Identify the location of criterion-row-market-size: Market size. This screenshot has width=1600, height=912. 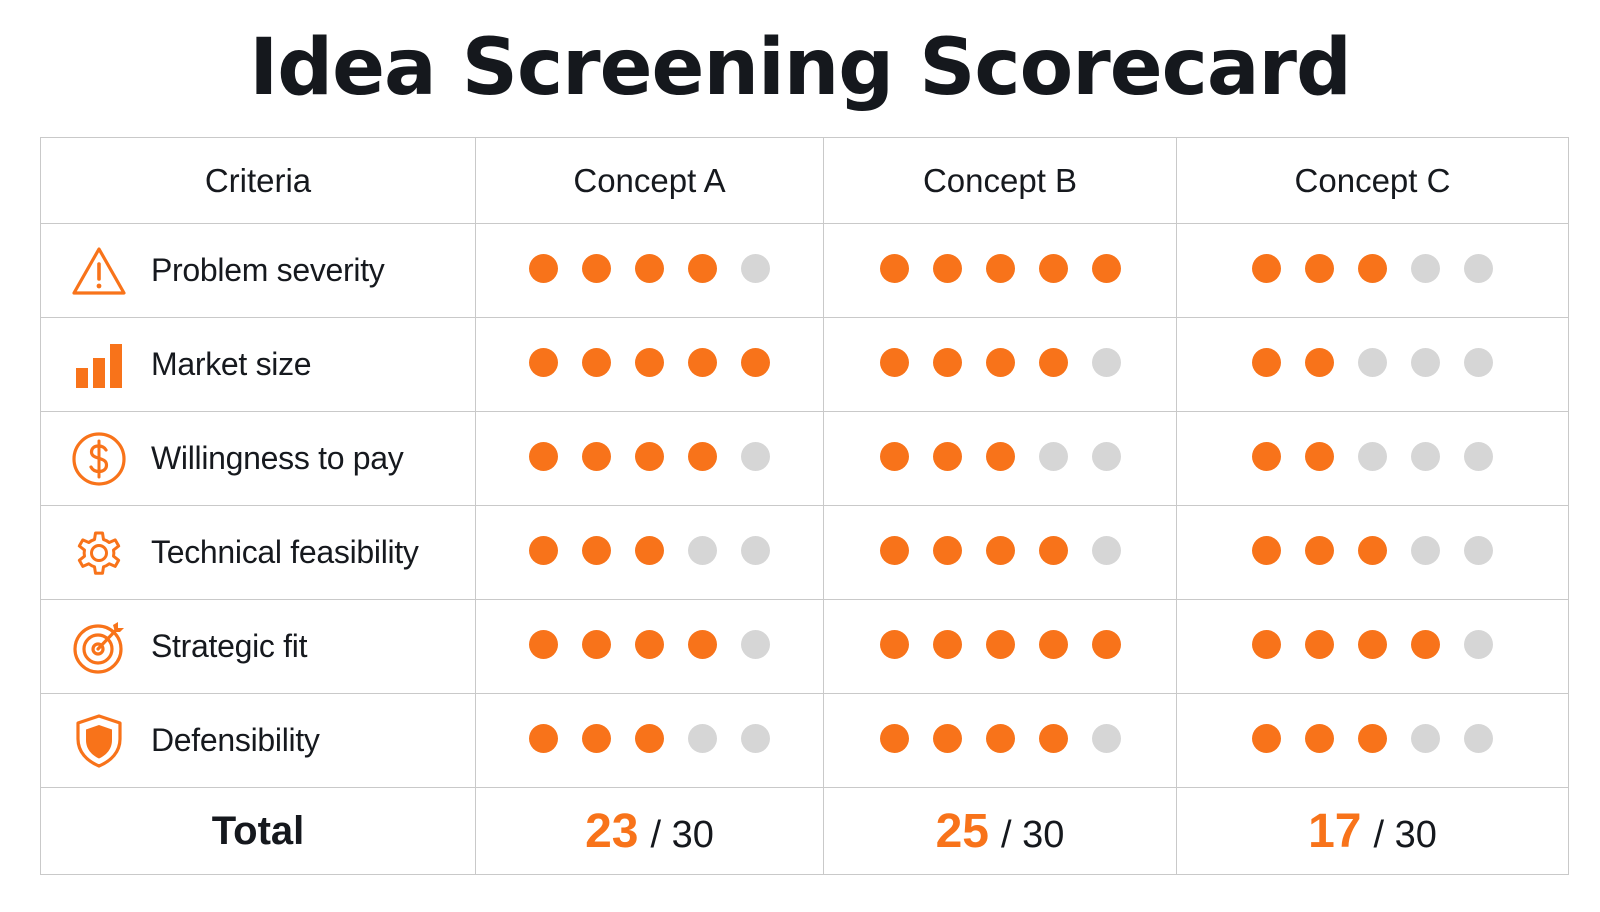
(804, 364).